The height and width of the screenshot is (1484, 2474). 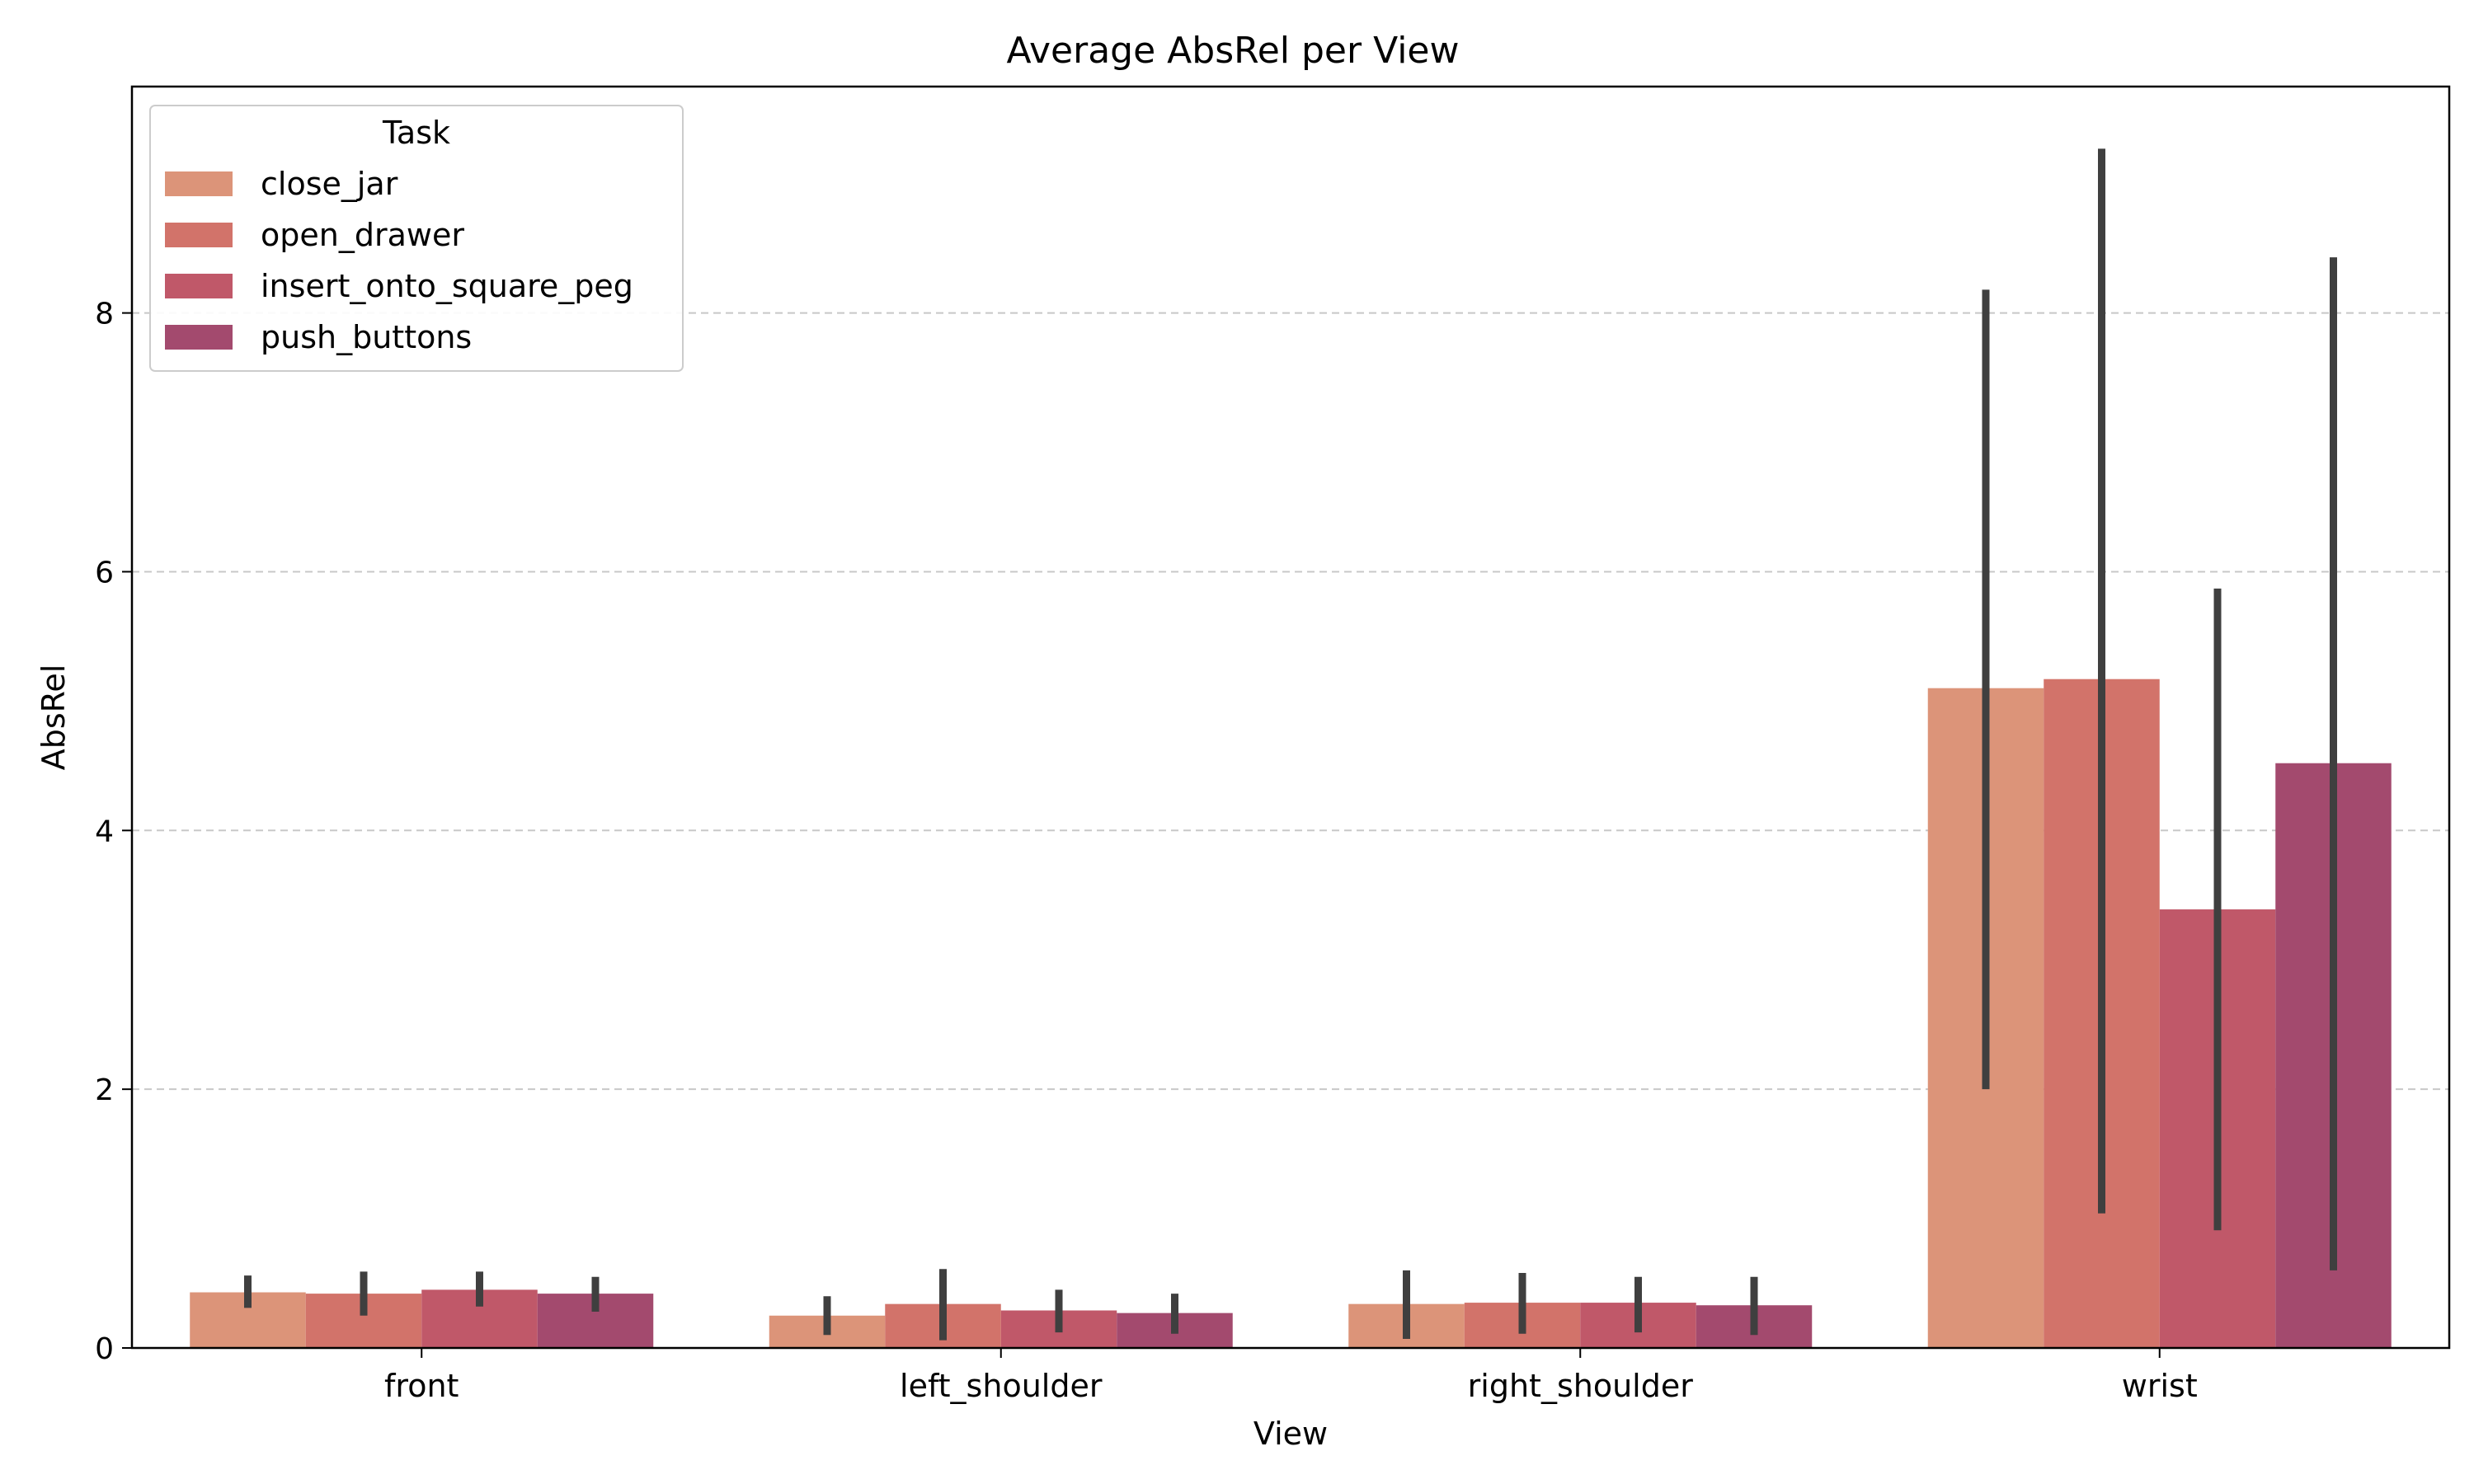 I want to click on legend-title: Task, so click(x=416, y=133).